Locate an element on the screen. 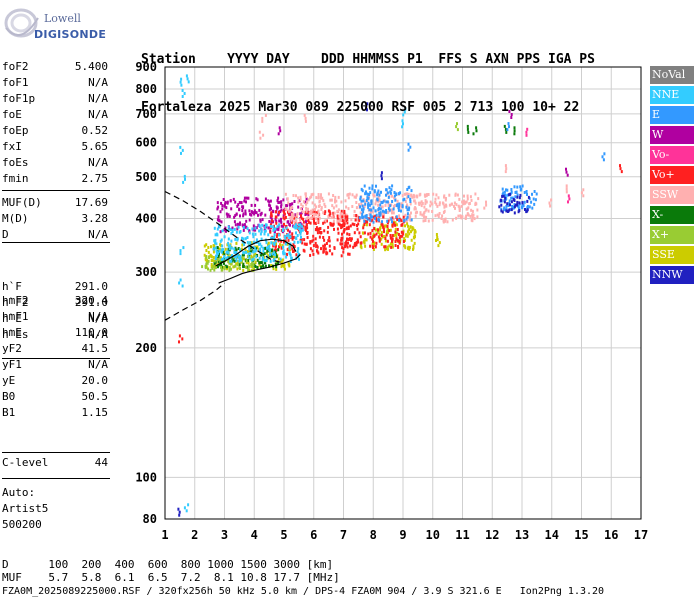  logo-lowell-text: Lowell is located at coordinates (62, 18).